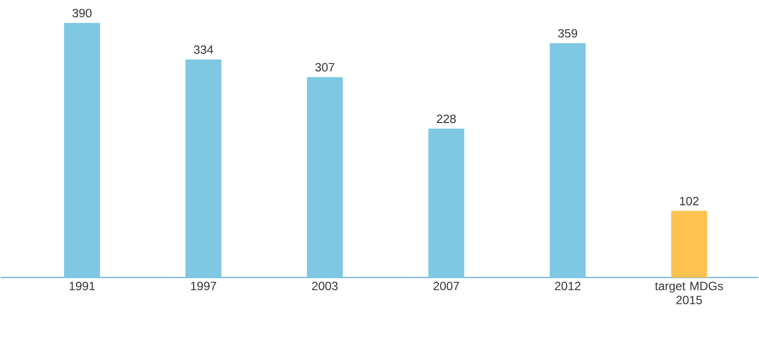 This screenshot has width=759, height=338. Describe the element at coordinates (446, 118) in the screenshot. I see `data-label: 228` at that location.